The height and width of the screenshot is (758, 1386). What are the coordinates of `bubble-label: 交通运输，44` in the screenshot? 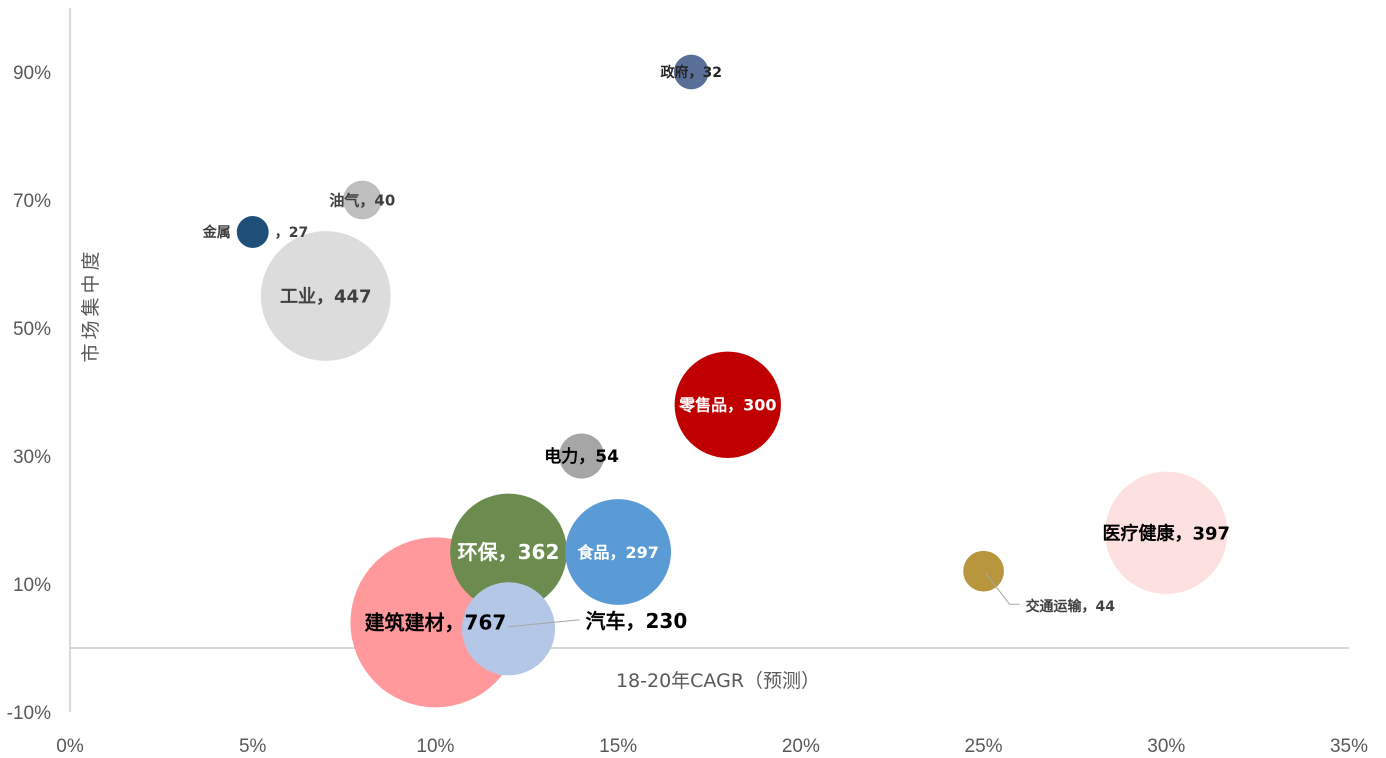 It's located at (1071, 606).